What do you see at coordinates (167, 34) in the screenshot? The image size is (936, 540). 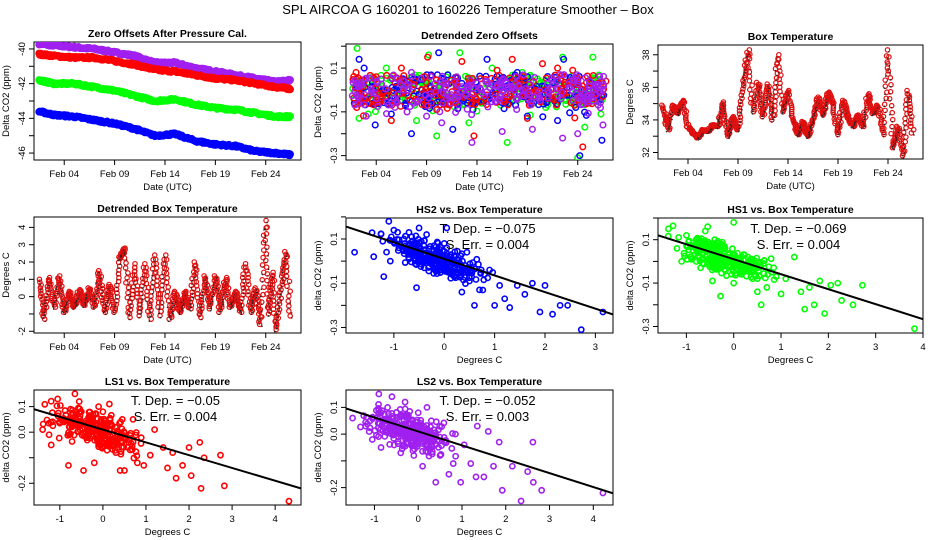 I see `panel-title: Zero Offsets After Pressure Cal.` at bounding box center [167, 34].